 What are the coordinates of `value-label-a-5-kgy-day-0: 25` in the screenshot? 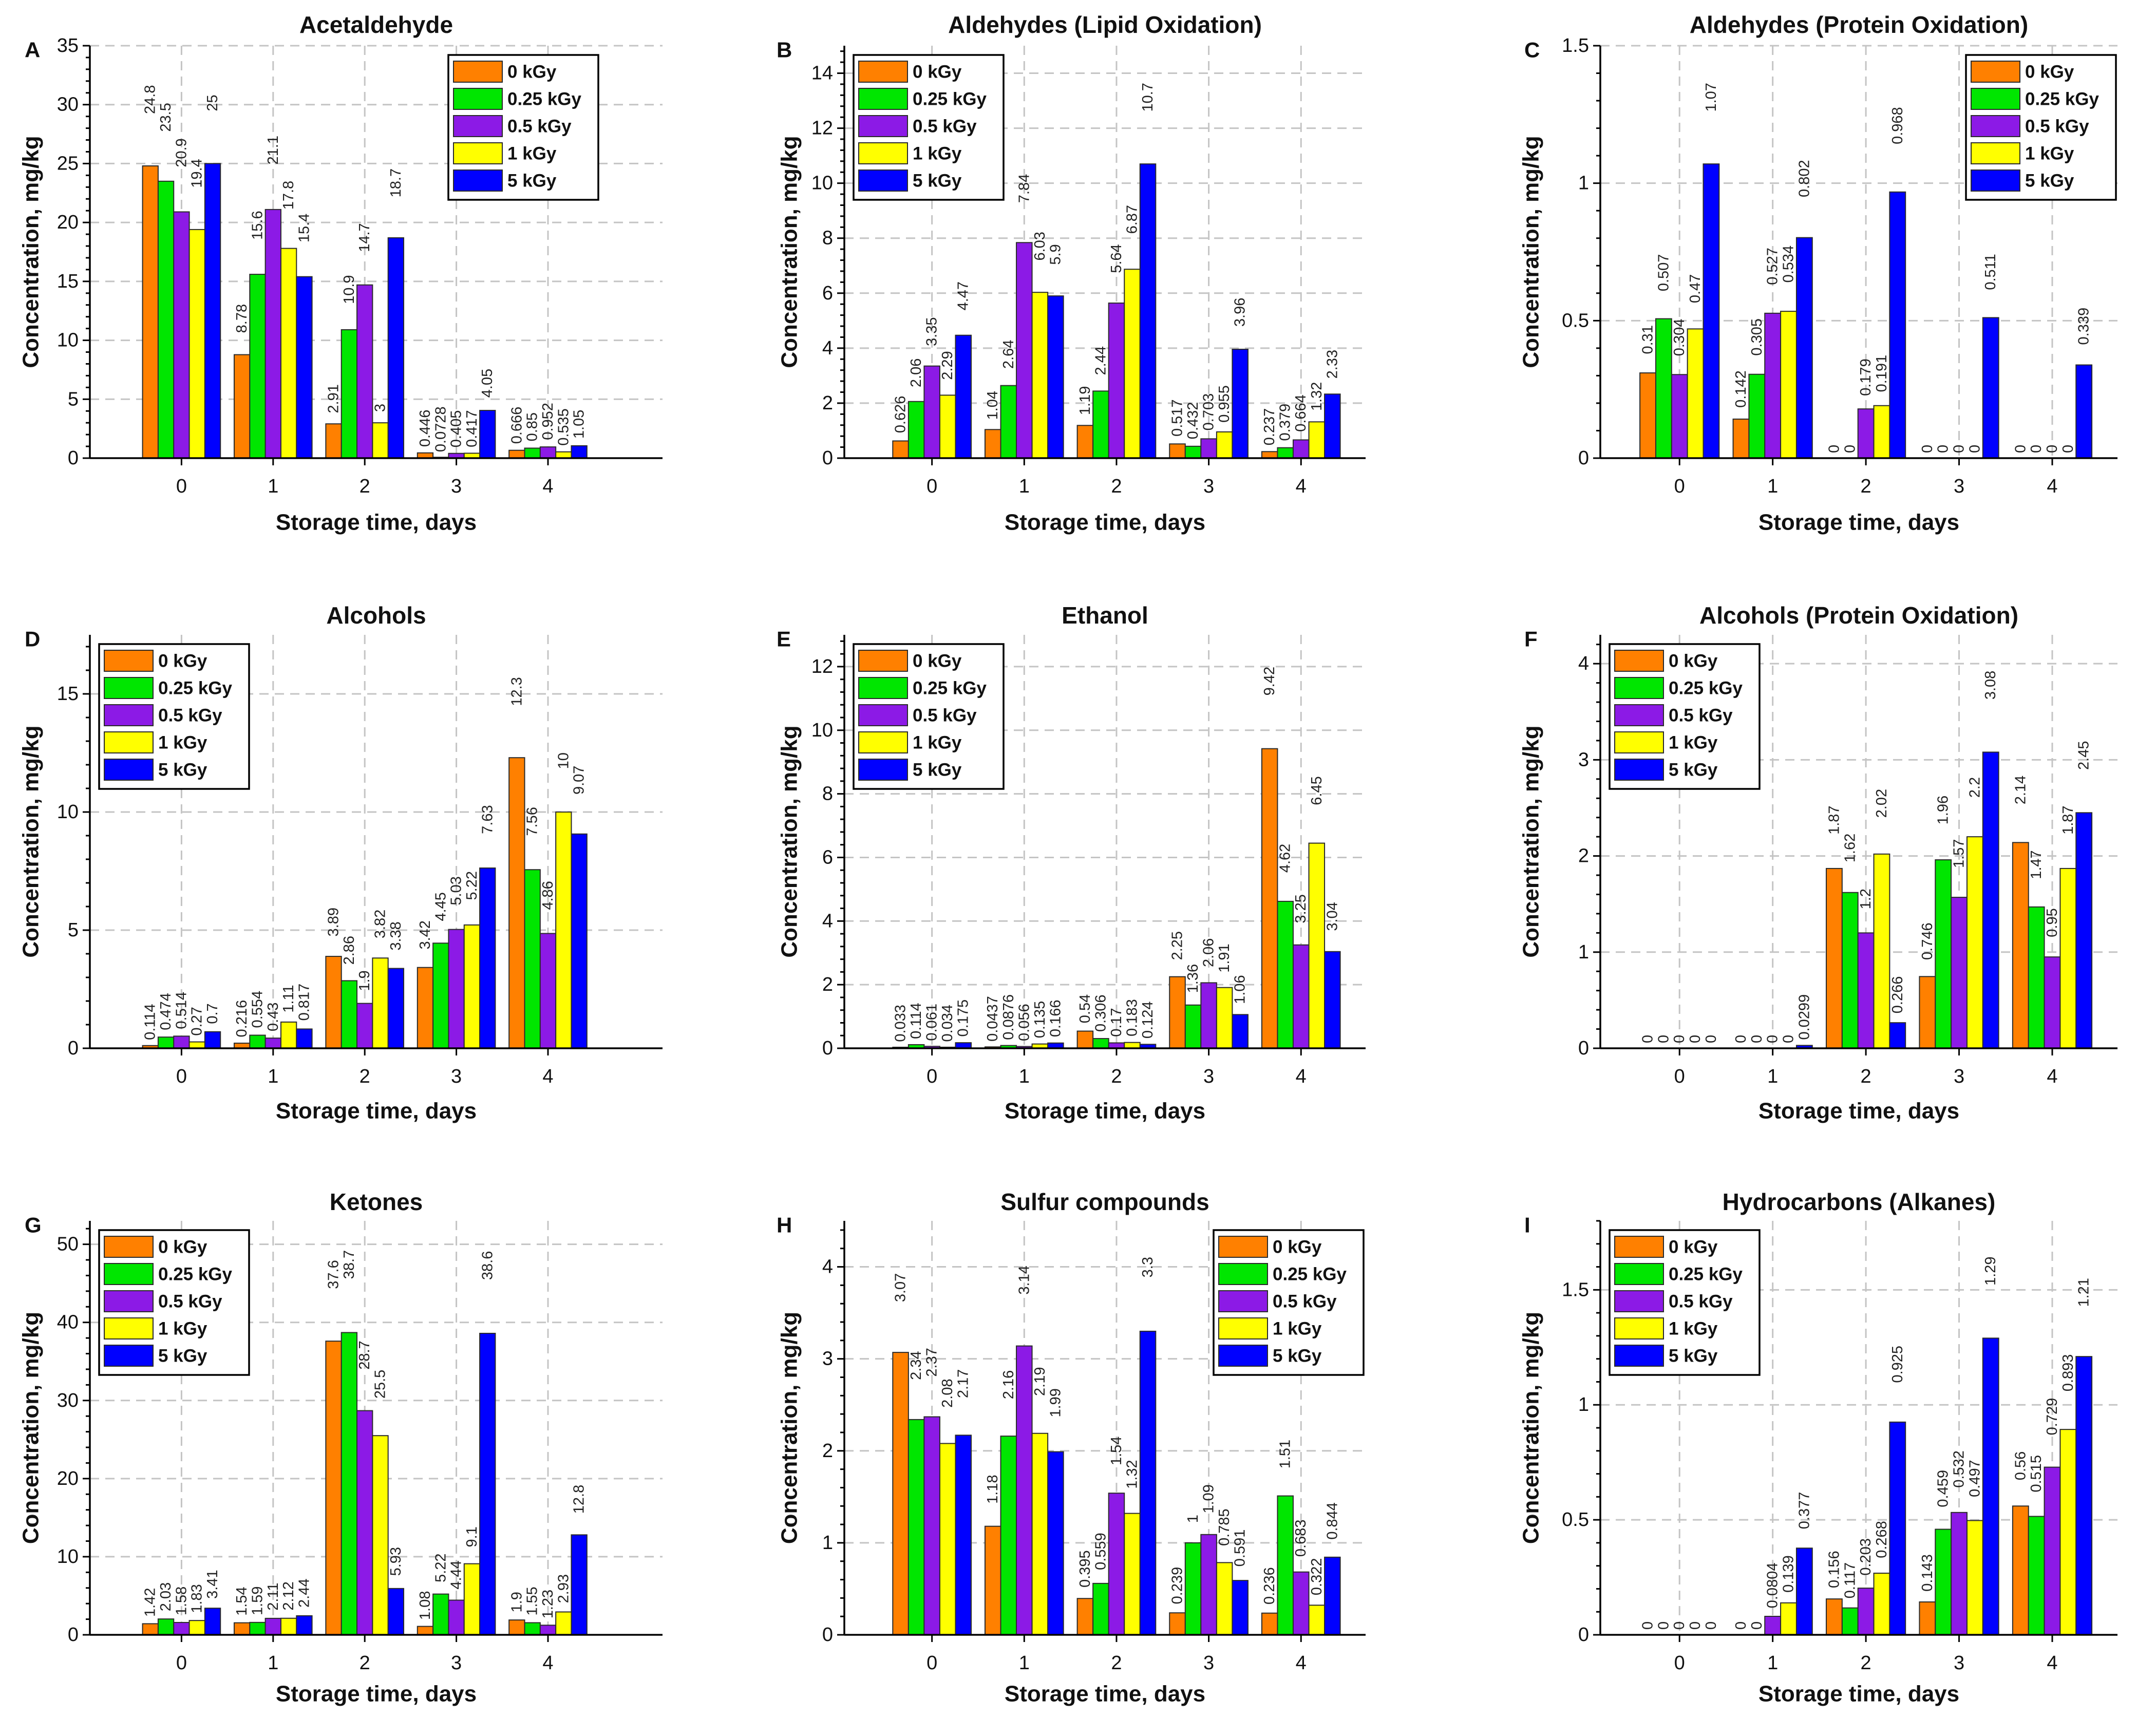 It's located at (212, 103).